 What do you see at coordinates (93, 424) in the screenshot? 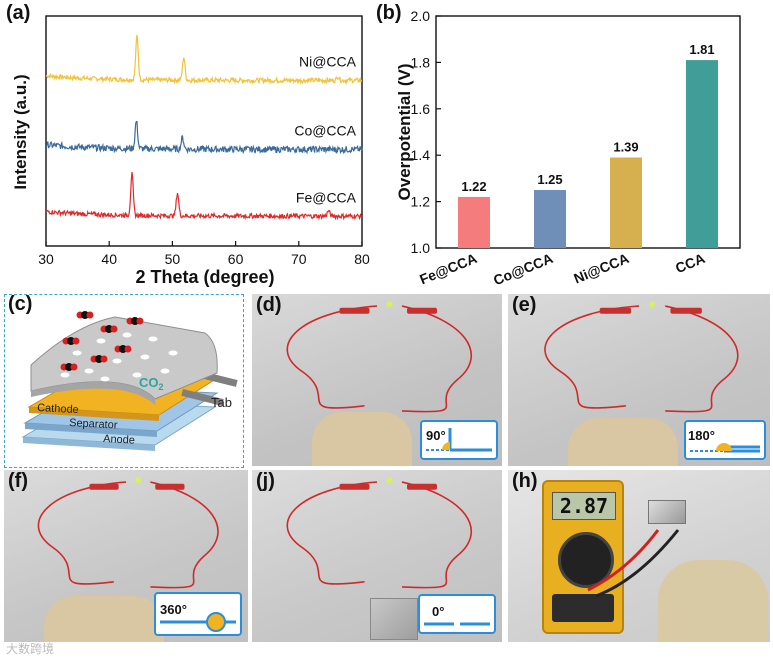
I see `separator-label: Separator` at bounding box center [93, 424].